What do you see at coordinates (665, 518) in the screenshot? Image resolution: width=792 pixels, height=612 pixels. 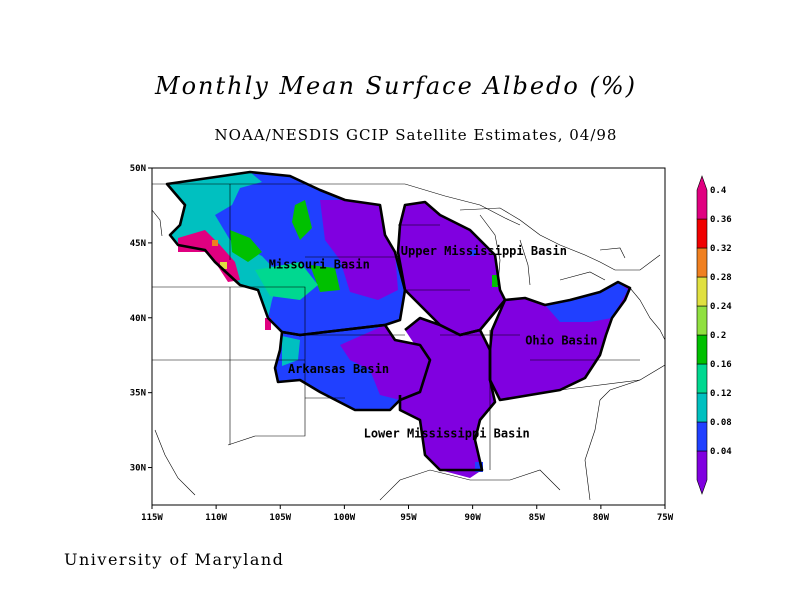 I see `lon-tick-label: 75W` at bounding box center [665, 518].